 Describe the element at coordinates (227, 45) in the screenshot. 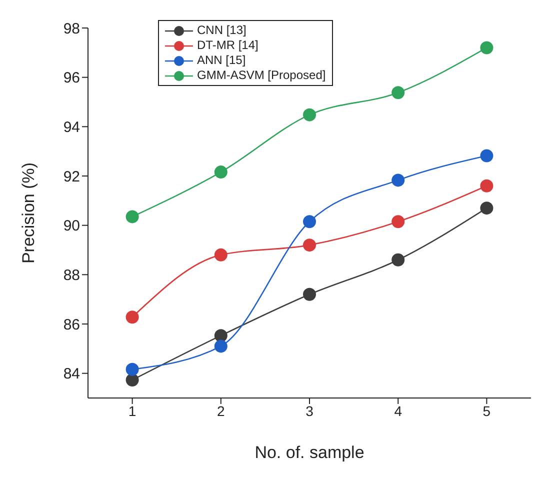

I see `legend-label: DT-MR [14]` at that location.